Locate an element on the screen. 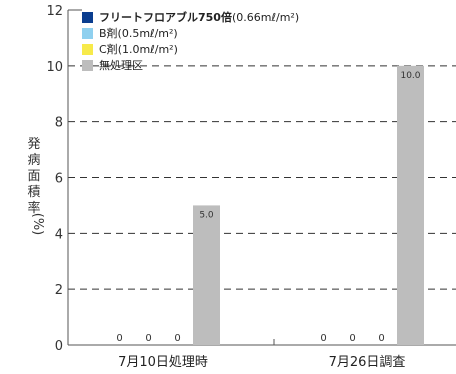 The image size is (456, 374). data-label-1-2: 0 is located at coordinates (381, 338).